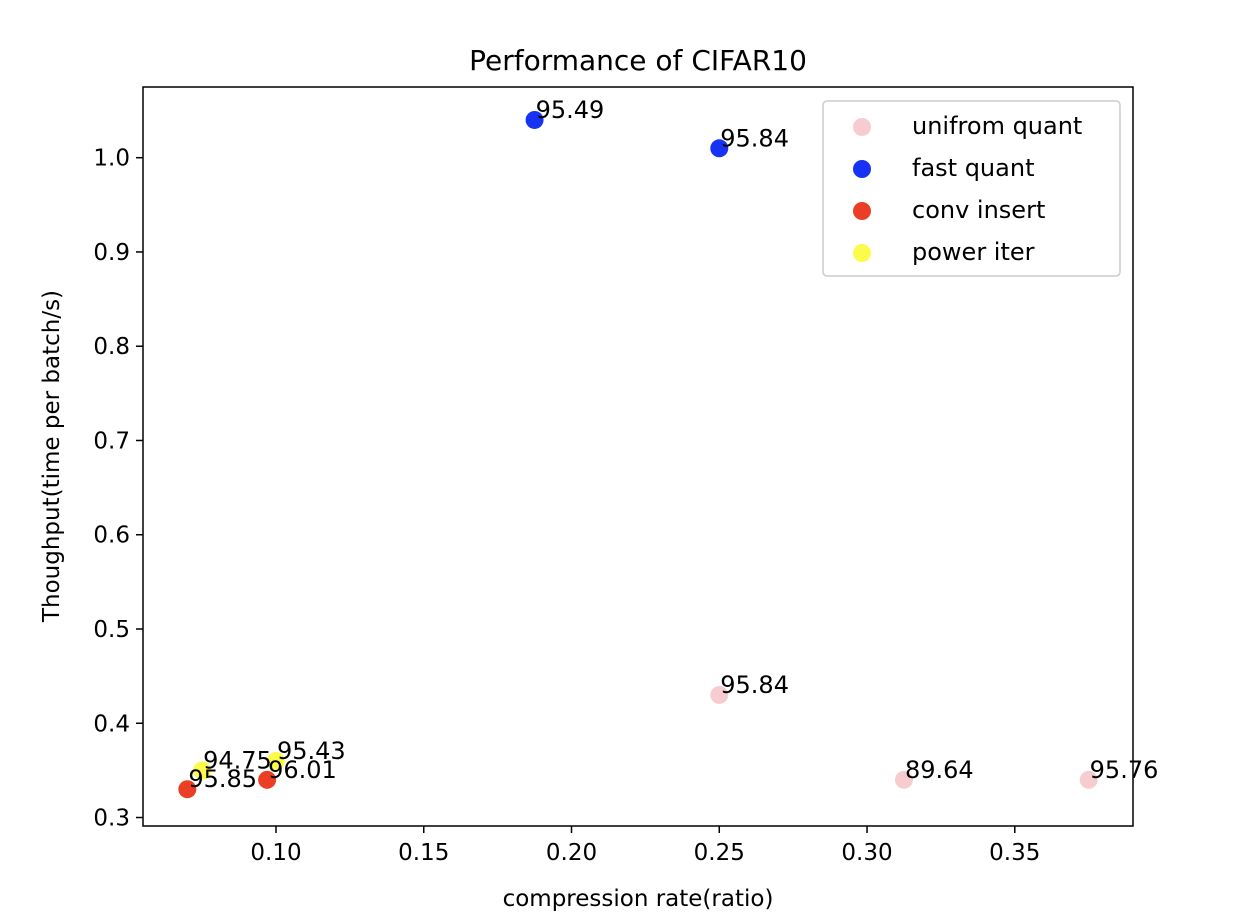 This screenshot has width=1236, height=918. Describe the element at coordinates (237, 760) in the screenshot. I see `data-label: 94.75` at that location.